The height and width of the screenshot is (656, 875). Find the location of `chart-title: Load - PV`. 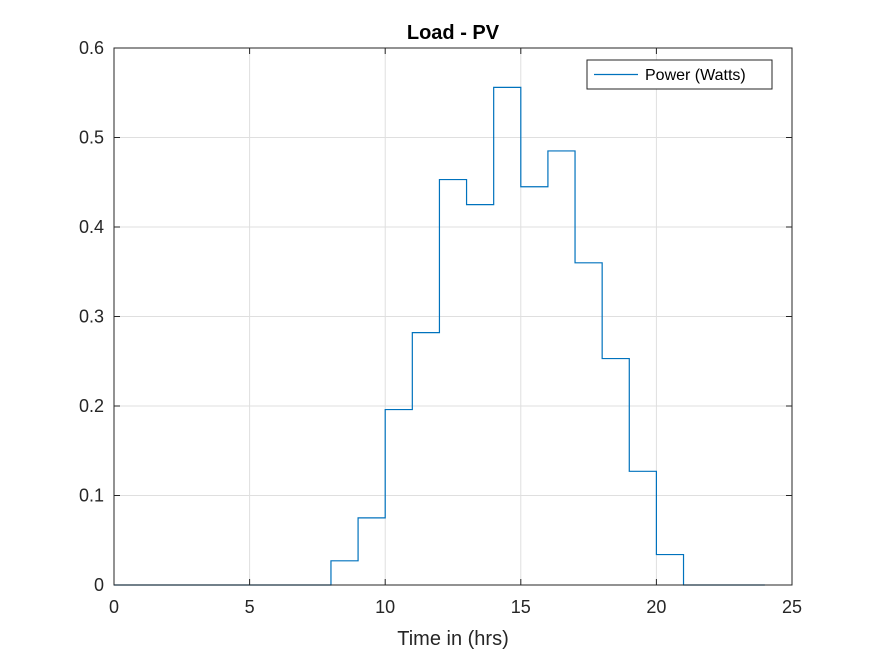

chart-title: Load - PV is located at coordinates (453, 33).